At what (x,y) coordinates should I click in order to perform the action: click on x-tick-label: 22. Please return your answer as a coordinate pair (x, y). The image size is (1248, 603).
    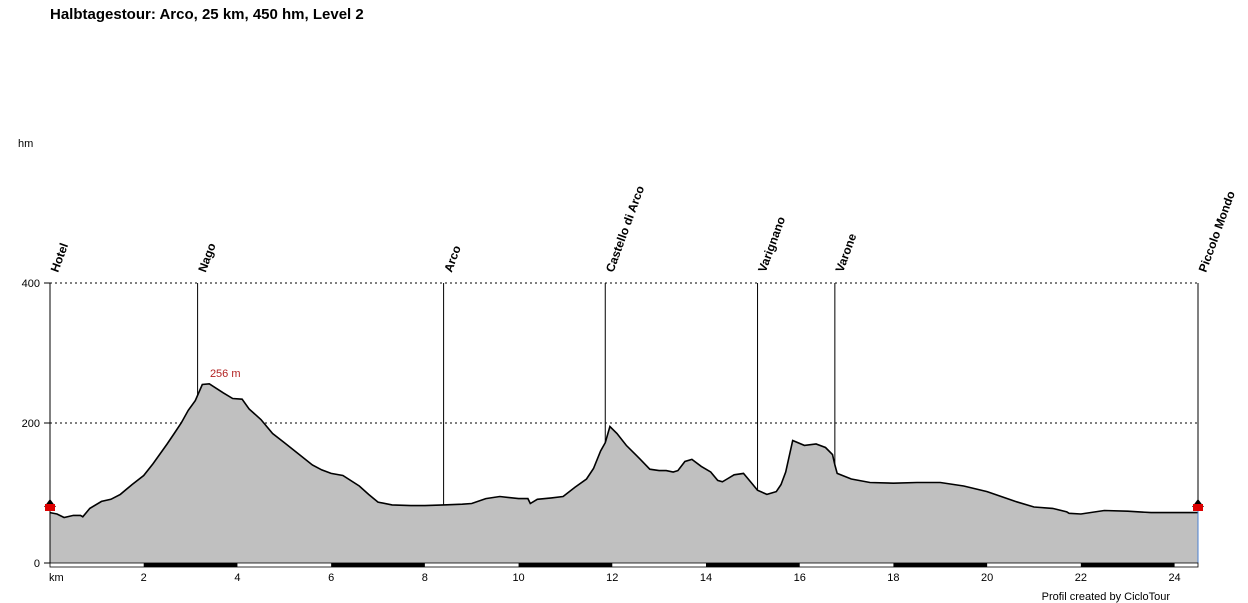
    Looking at the image, I should click on (1081, 578).